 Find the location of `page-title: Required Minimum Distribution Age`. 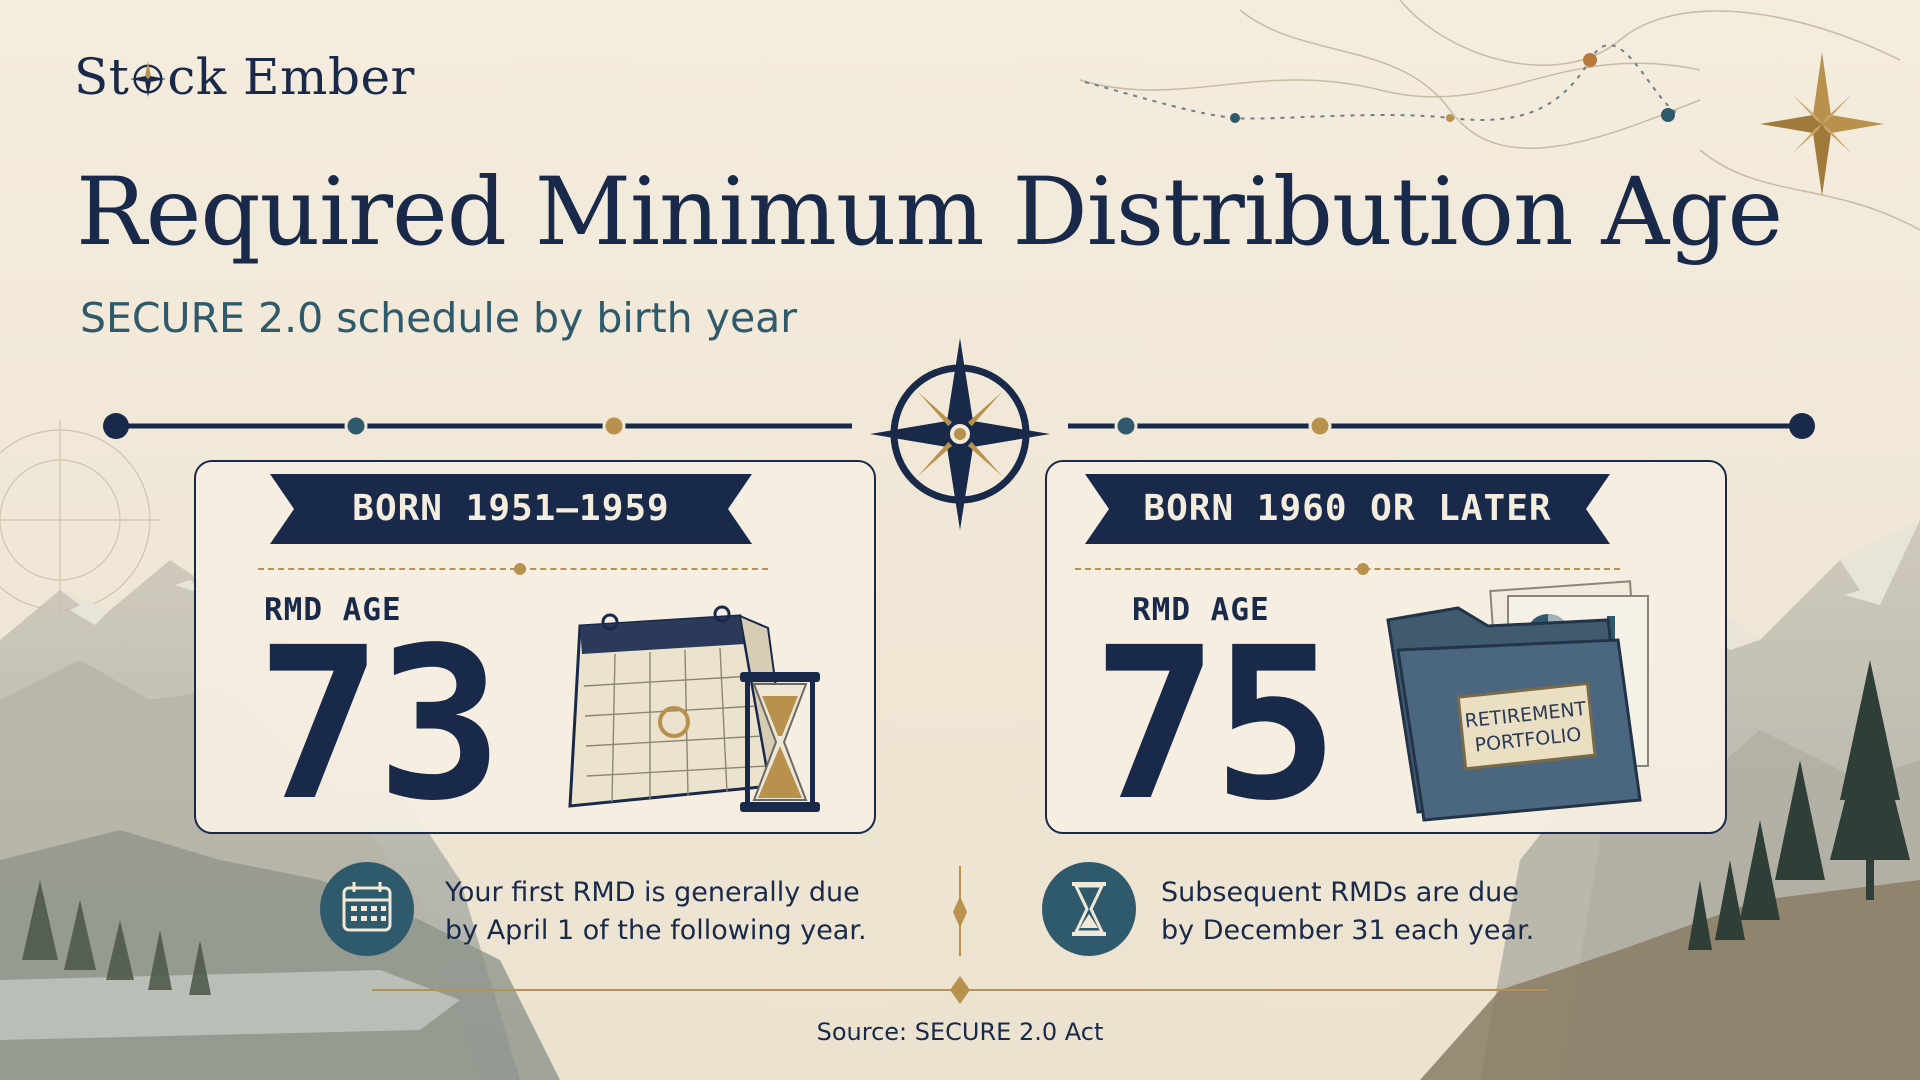

page-title: Required Minimum Distribution Age is located at coordinates (929, 212).